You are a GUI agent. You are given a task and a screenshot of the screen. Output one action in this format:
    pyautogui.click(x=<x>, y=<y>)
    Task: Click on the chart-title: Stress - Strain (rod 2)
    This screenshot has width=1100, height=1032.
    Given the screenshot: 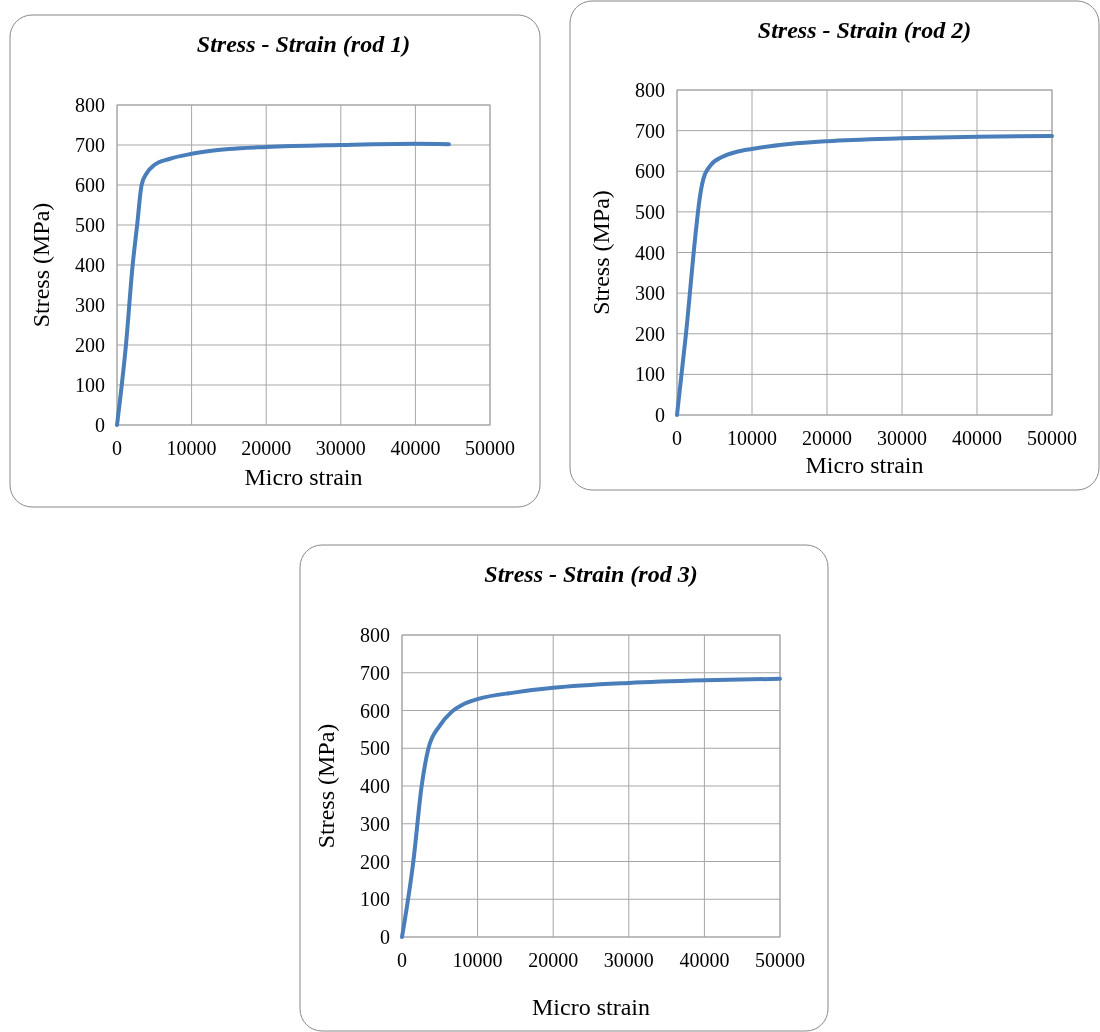 What is the action you would take?
    pyautogui.click(x=864, y=30)
    